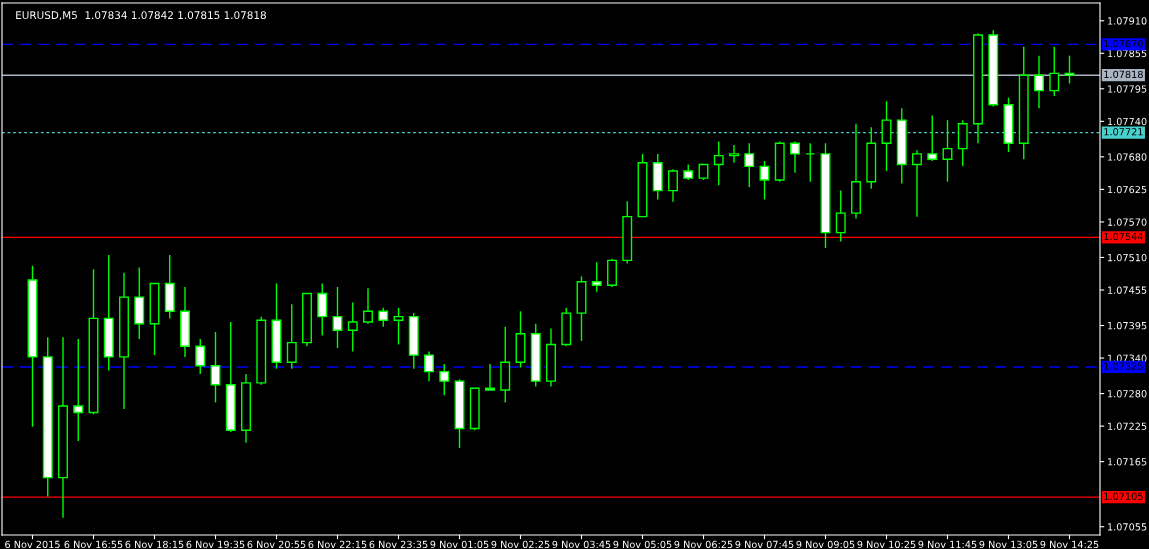  I want to click on y-tick-label: 1.07855, so click(1127, 53).